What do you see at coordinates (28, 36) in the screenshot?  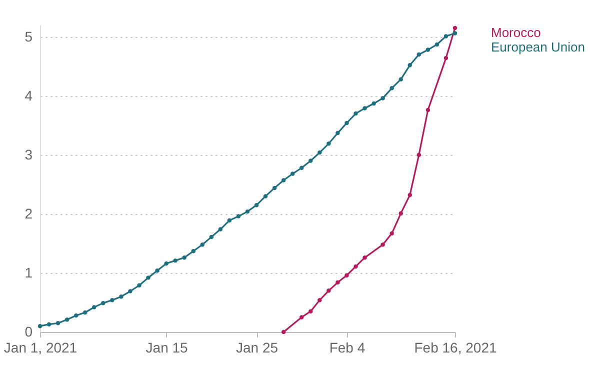 I see `y-tick-label: 5` at bounding box center [28, 36].